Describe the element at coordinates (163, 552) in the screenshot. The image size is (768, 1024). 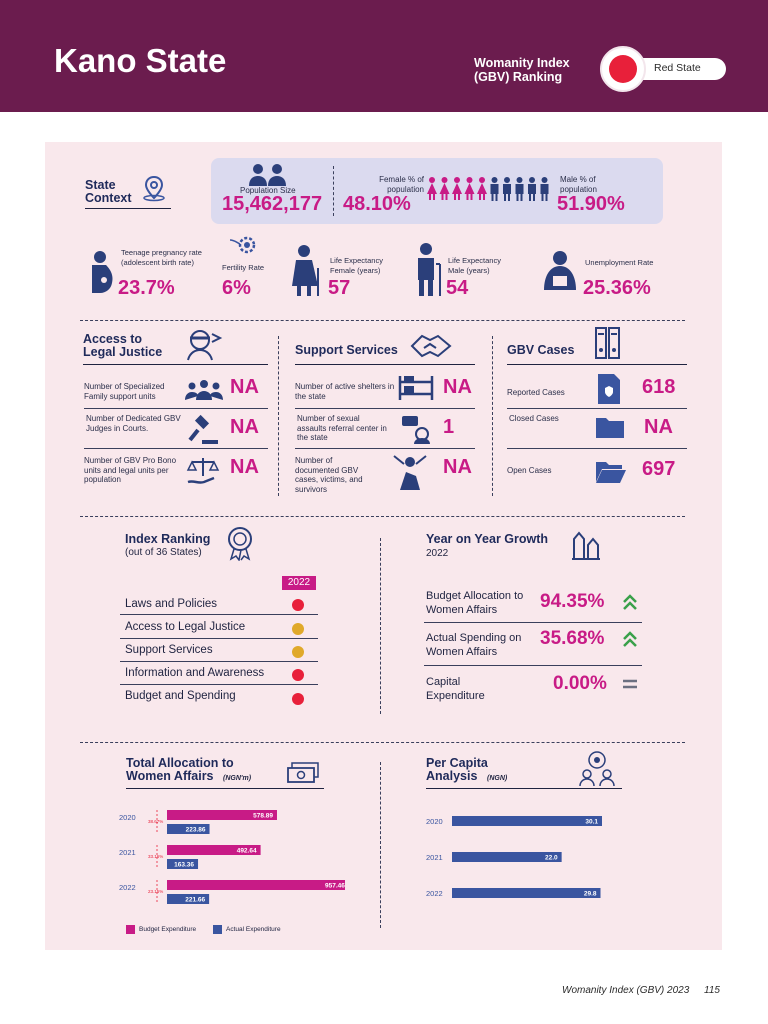
I see `index-ranking-subtitle: (out of 36 States)` at that location.